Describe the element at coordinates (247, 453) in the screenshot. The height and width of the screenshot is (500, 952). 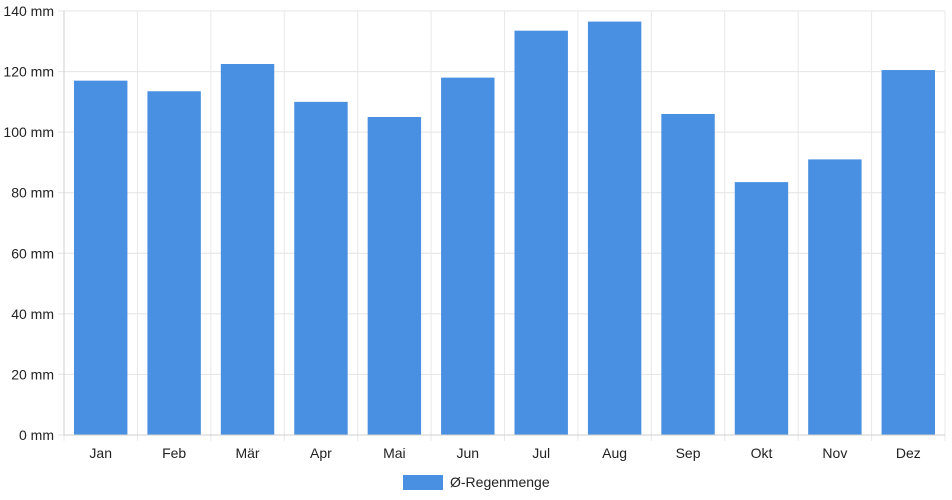
I see `x-tick-label: Mär` at that location.